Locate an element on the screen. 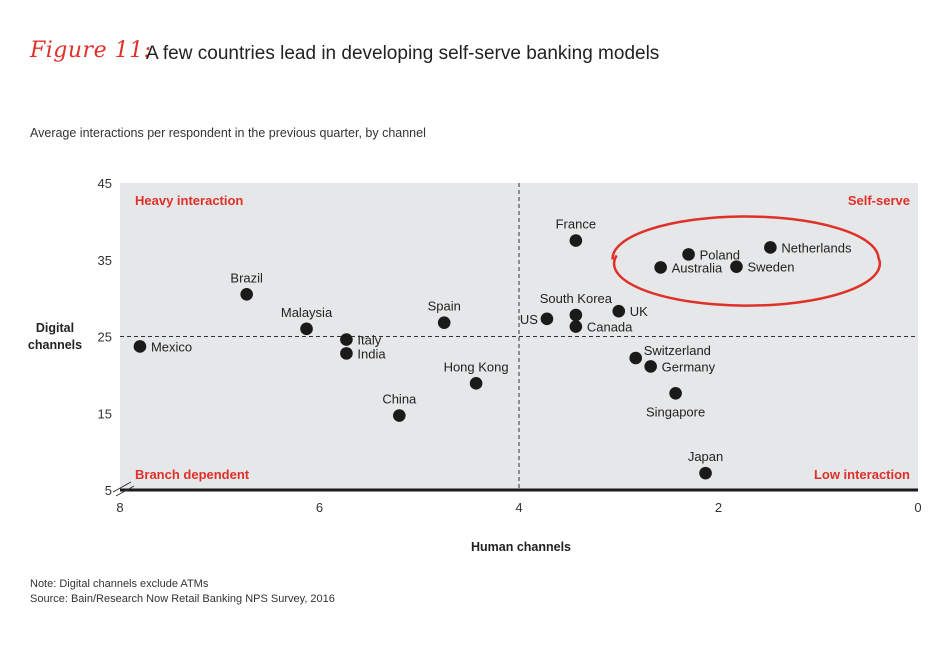 Image resolution: width=950 pixels, height=658 pixels. x-tick-label: 2 is located at coordinates (718, 507).